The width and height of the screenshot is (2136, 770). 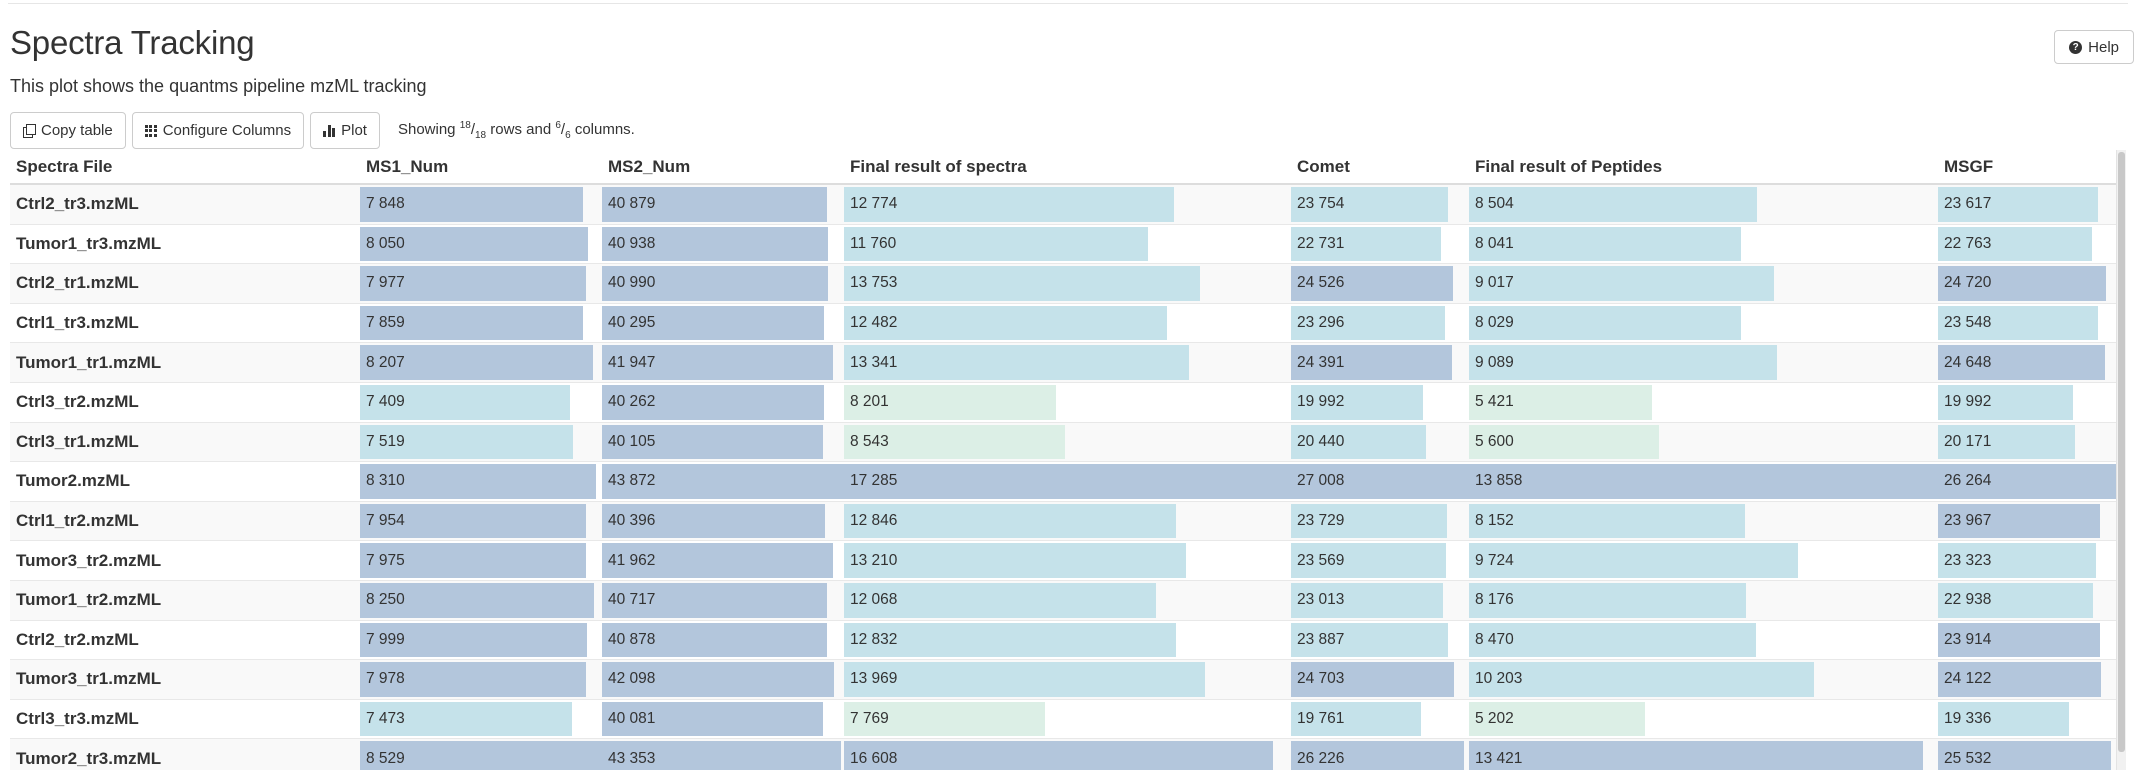 I want to click on column-header-ms1-num: MS1_Num, so click(x=481, y=167).